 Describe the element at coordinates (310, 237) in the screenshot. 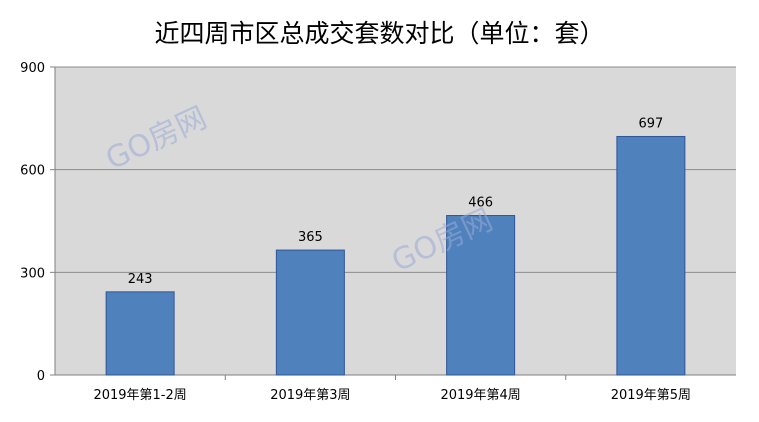

I see `data-label: 365` at that location.